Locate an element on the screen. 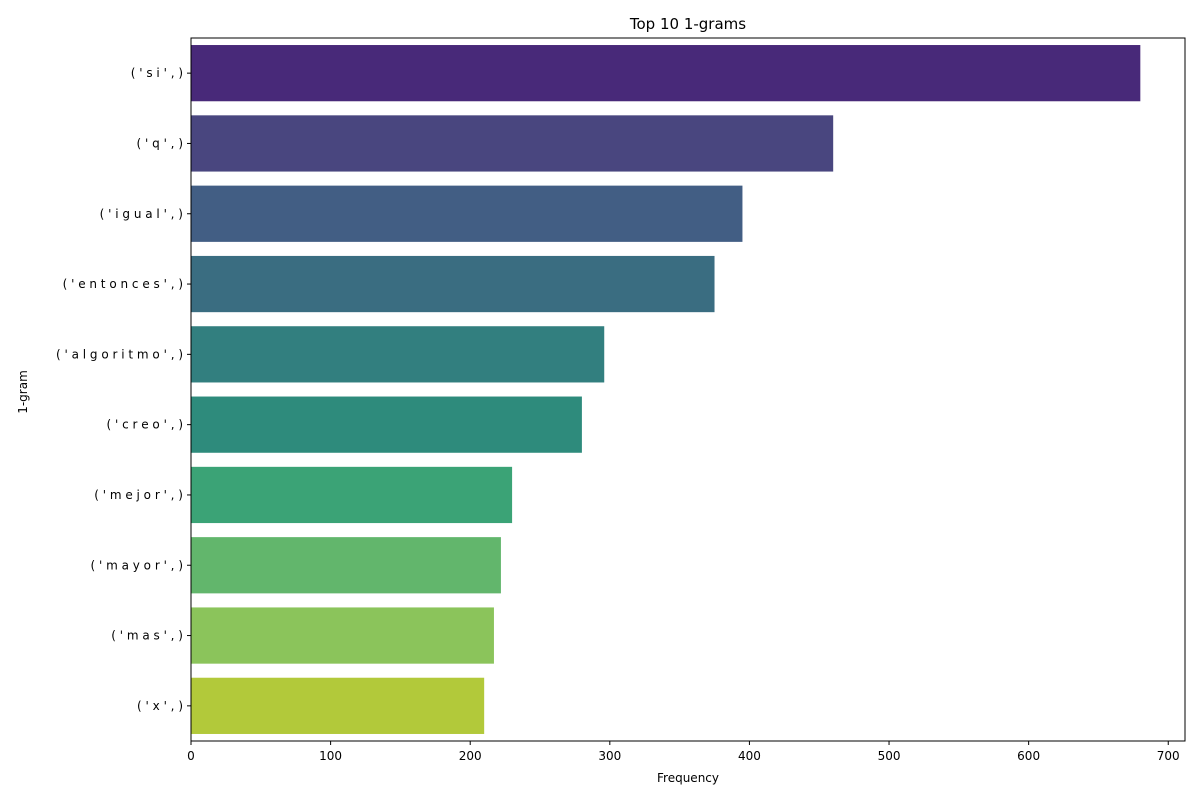 The height and width of the screenshot is (800, 1200). chart-title: Top 10 1-grams is located at coordinates (687, 24).